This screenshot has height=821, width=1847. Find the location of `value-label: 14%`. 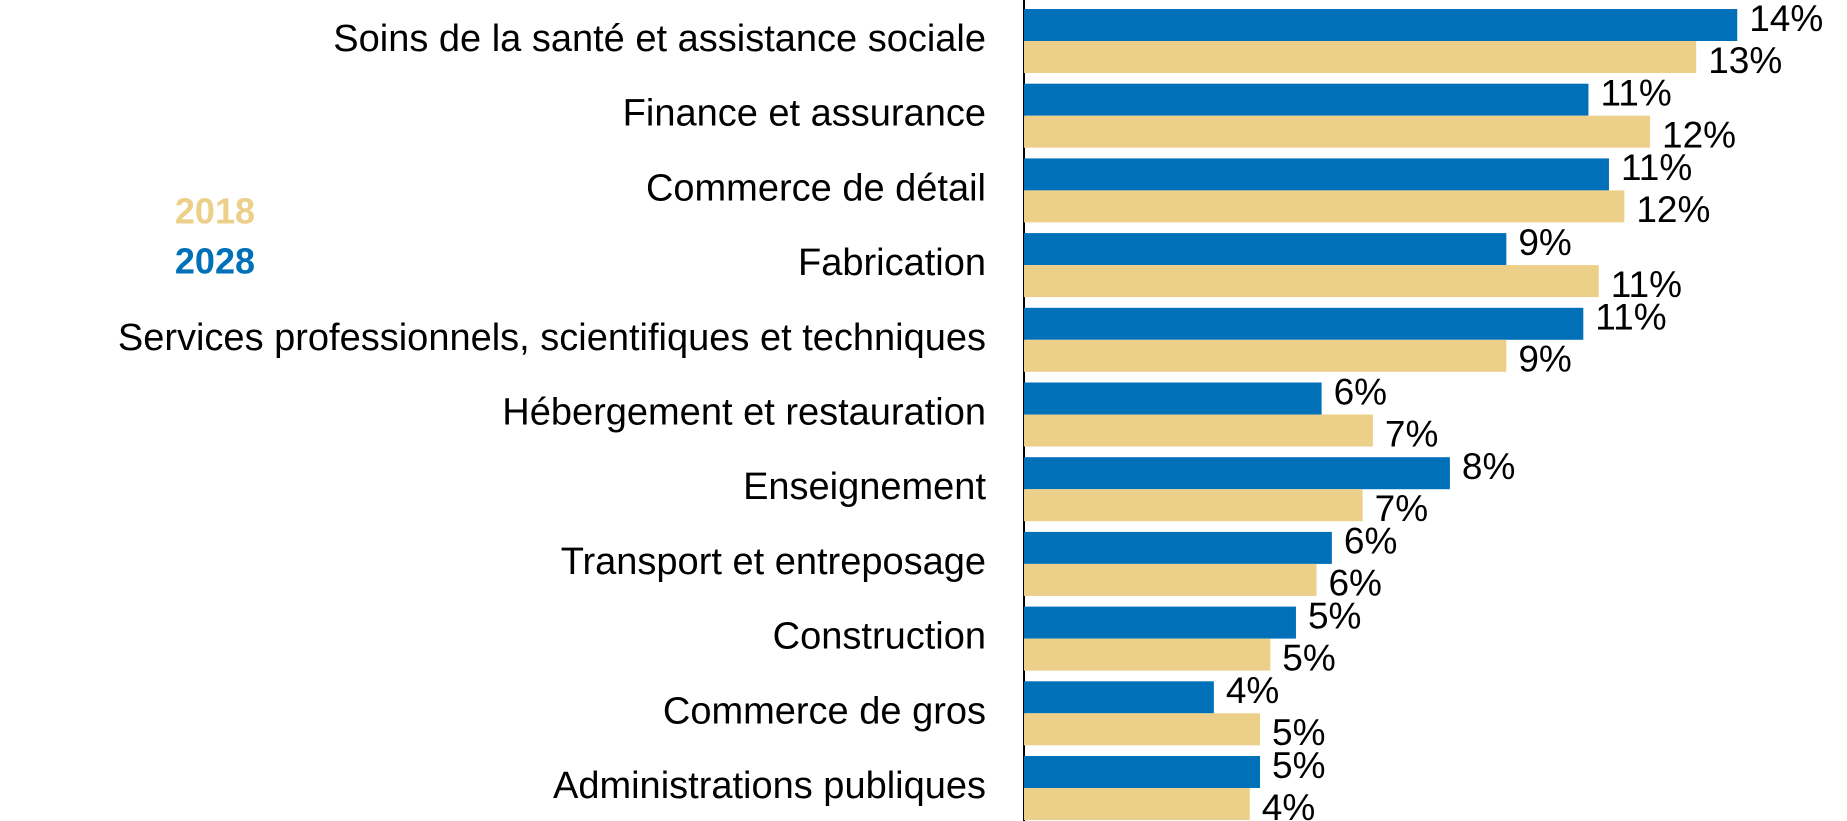

value-label: 14% is located at coordinates (1786, 19).